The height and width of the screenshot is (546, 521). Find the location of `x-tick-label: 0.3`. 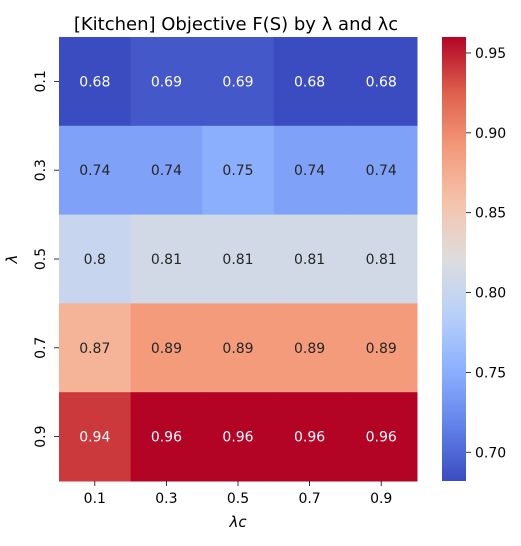

x-tick-label: 0.3 is located at coordinates (166, 499).